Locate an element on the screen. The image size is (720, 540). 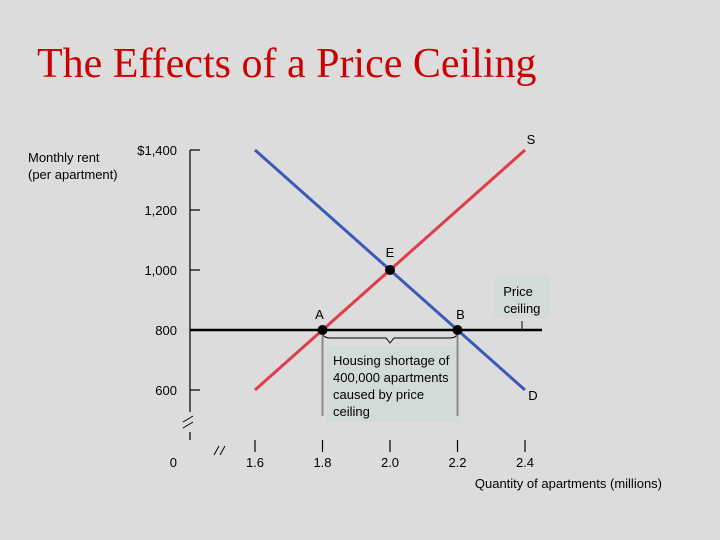
y-axis-label-line-2: (per apartment) is located at coordinates (73, 174).